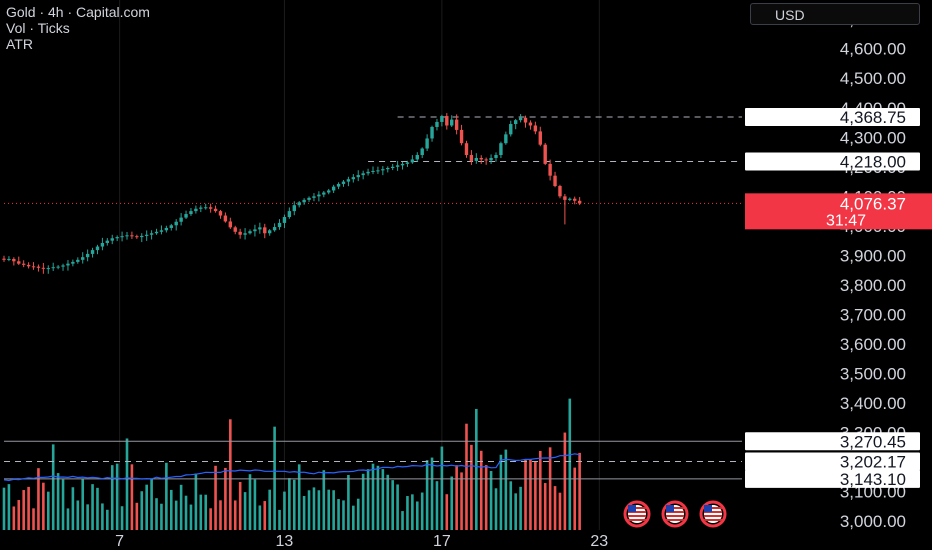 This screenshot has height=550, width=932. What do you see at coordinates (873, 344) in the screenshot?
I see `price-tick-label: 3,600.00` at bounding box center [873, 344].